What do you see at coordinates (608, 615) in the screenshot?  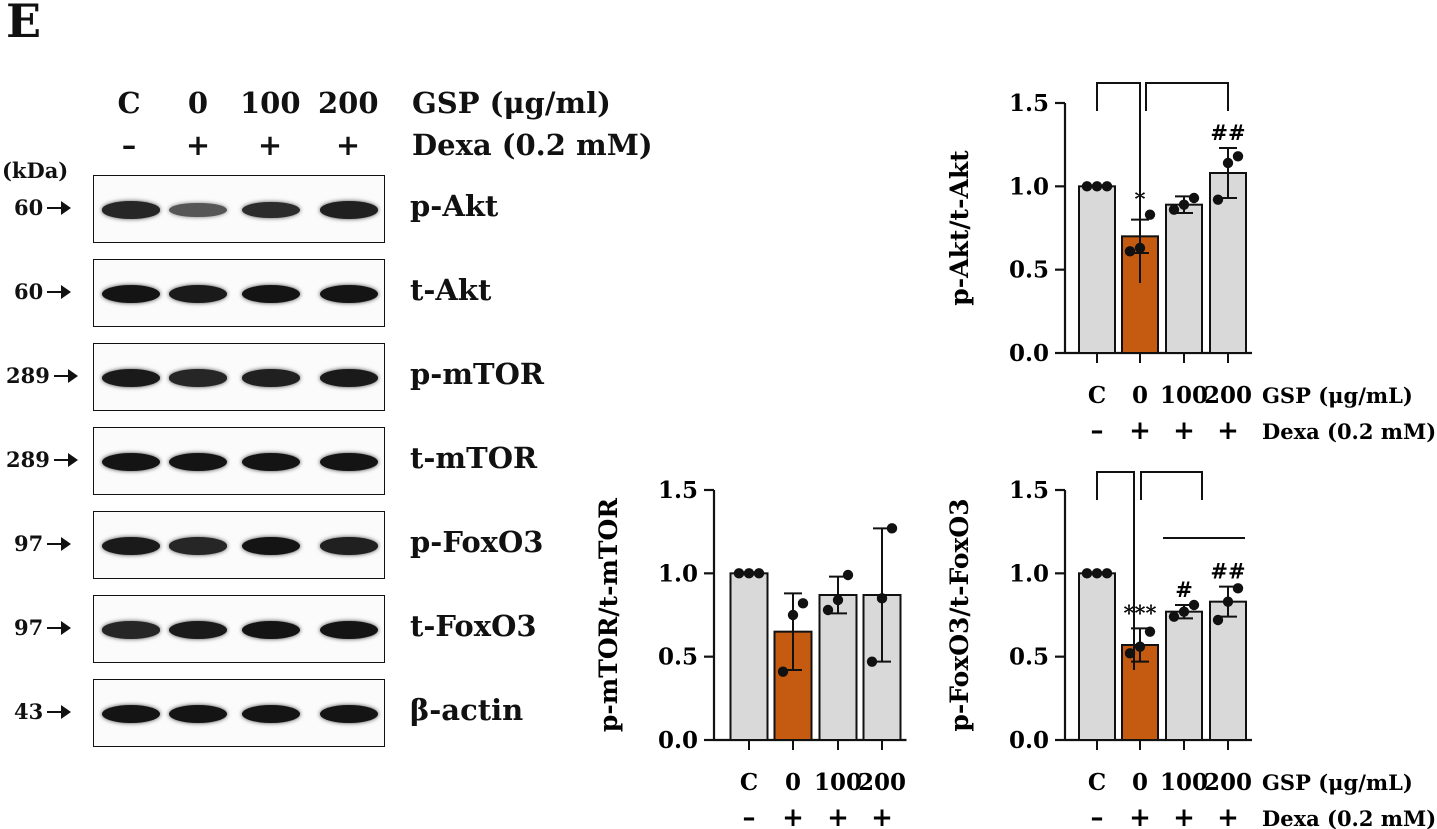 I see `y-axis-label: p-mTOR/t-mTOR` at bounding box center [608, 615].